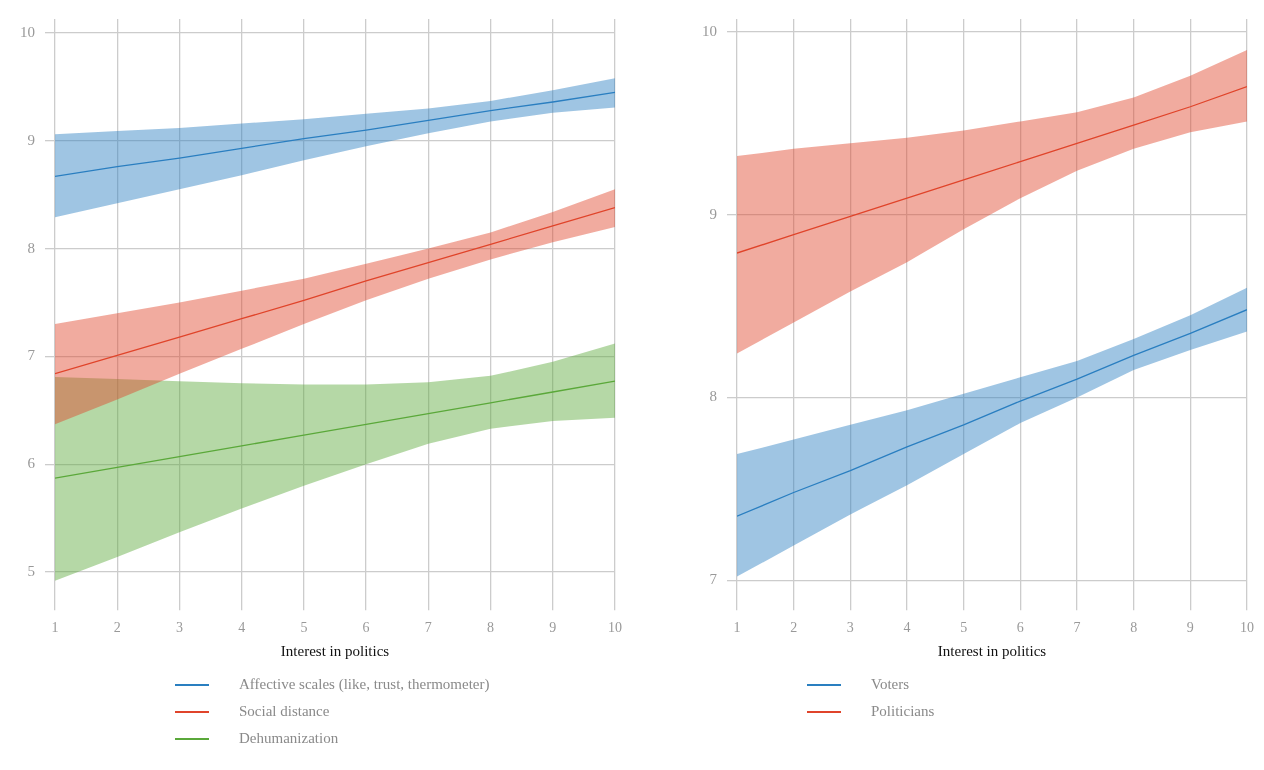 This screenshot has width=1264, height=770. Describe the element at coordinates (364, 684) in the screenshot. I see `legend-label: Affective scales (like, trust, thermometer)` at that location.